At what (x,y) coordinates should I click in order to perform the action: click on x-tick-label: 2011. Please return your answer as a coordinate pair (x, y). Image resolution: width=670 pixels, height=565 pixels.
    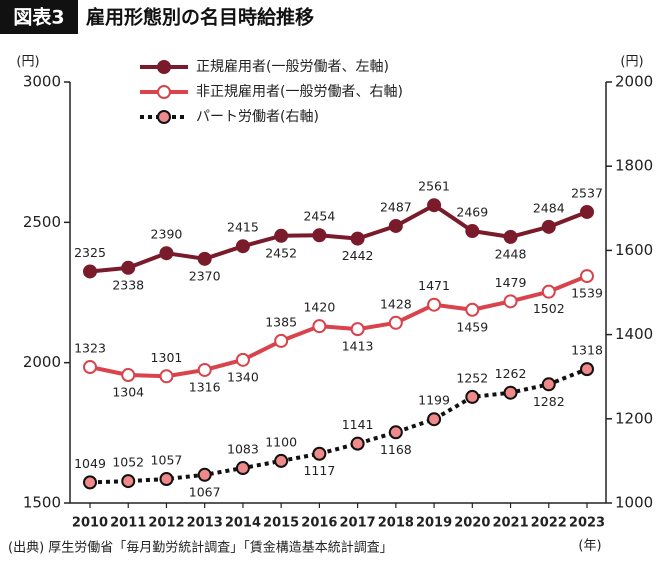
    Looking at the image, I should click on (128, 523).